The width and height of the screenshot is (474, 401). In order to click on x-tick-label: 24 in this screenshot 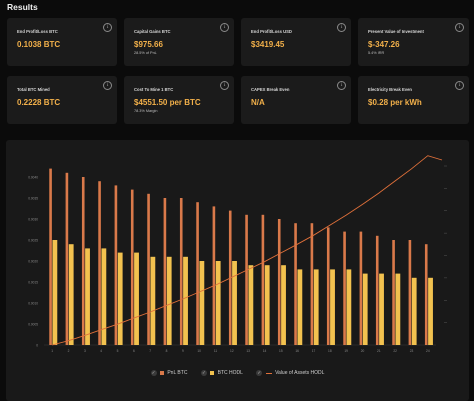, I will do `click(428, 351)`.